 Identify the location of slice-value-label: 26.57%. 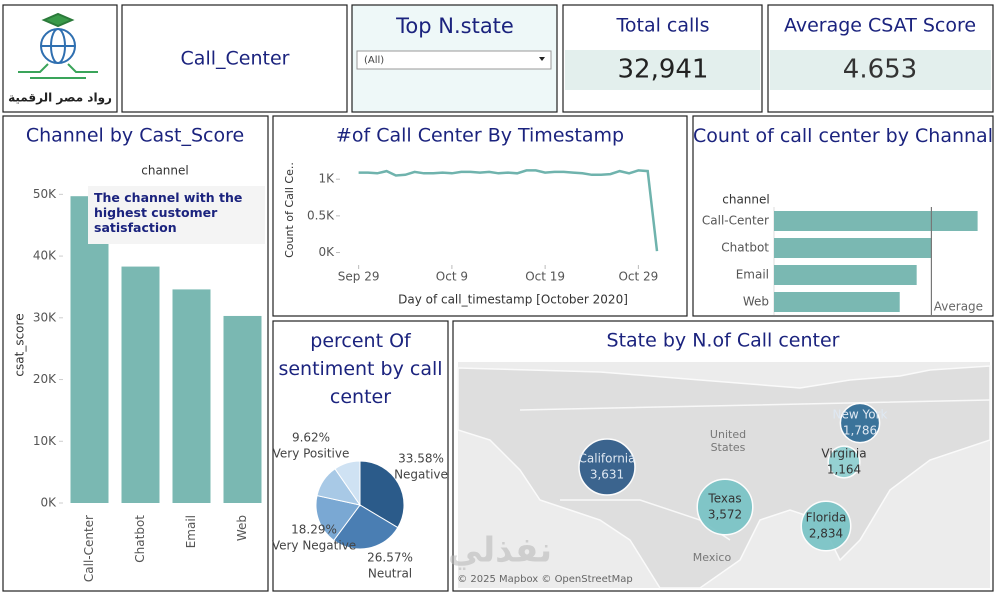
(390, 558).